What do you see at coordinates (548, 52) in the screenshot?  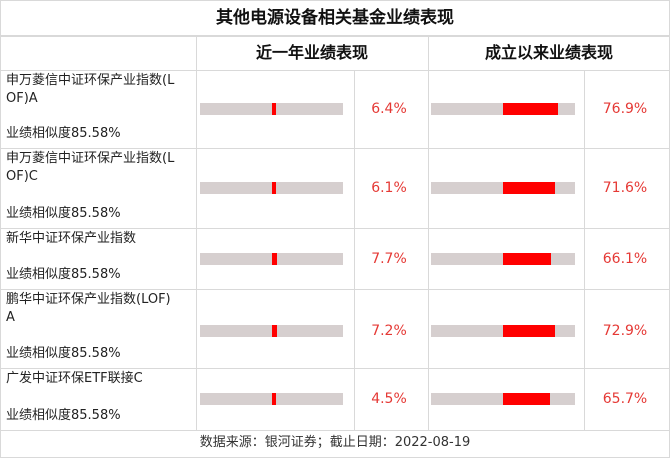 I see `header-since: 成立以来业绩表现` at bounding box center [548, 52].